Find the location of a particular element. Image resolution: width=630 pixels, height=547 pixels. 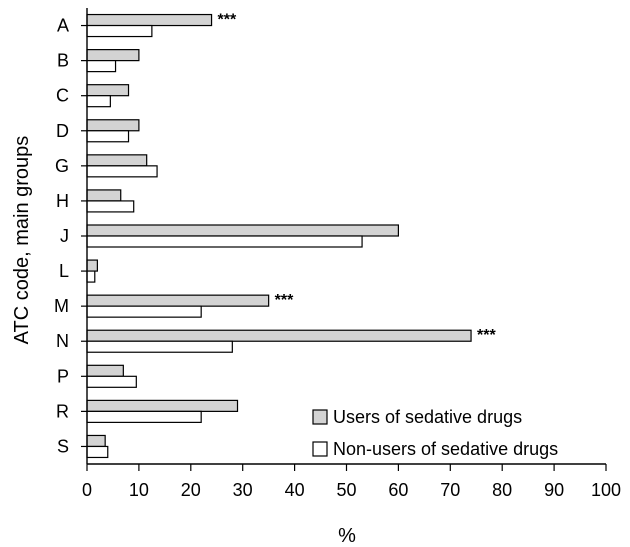

y-tick-label-h: H is located at coordinates (62, 201).